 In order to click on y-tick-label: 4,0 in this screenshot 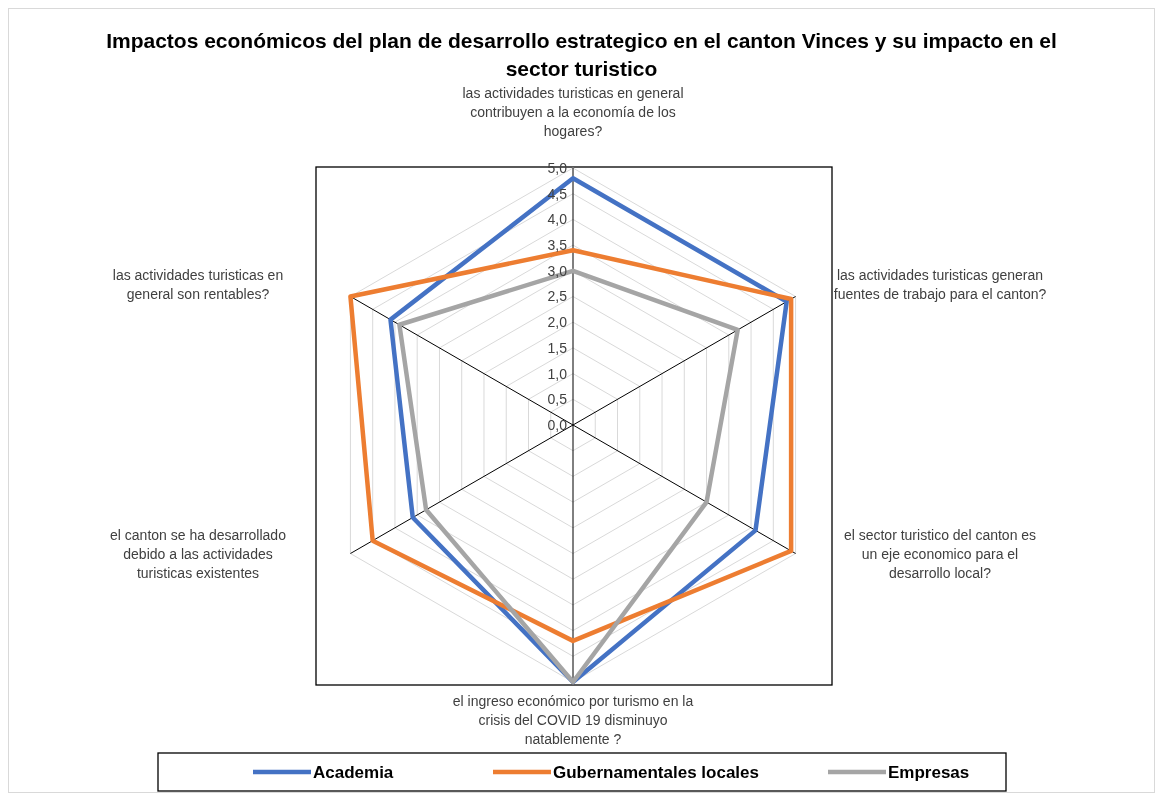, I will do `click(557, 219)`.